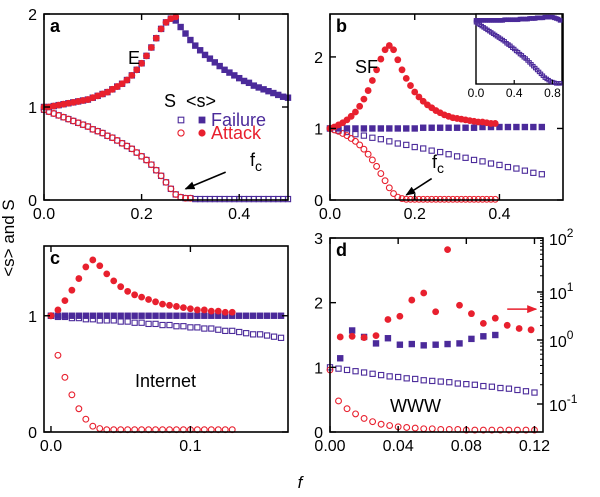  Describe the element at coordinates (55, 258) in the screenshot. I see `panel-letter: c` at that location.